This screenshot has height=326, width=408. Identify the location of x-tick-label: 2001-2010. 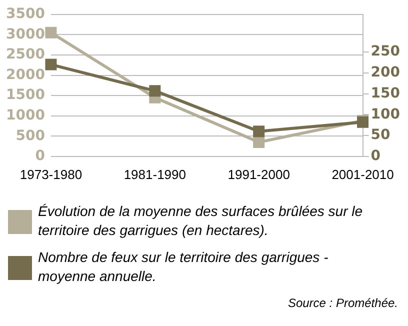
(363, 174).